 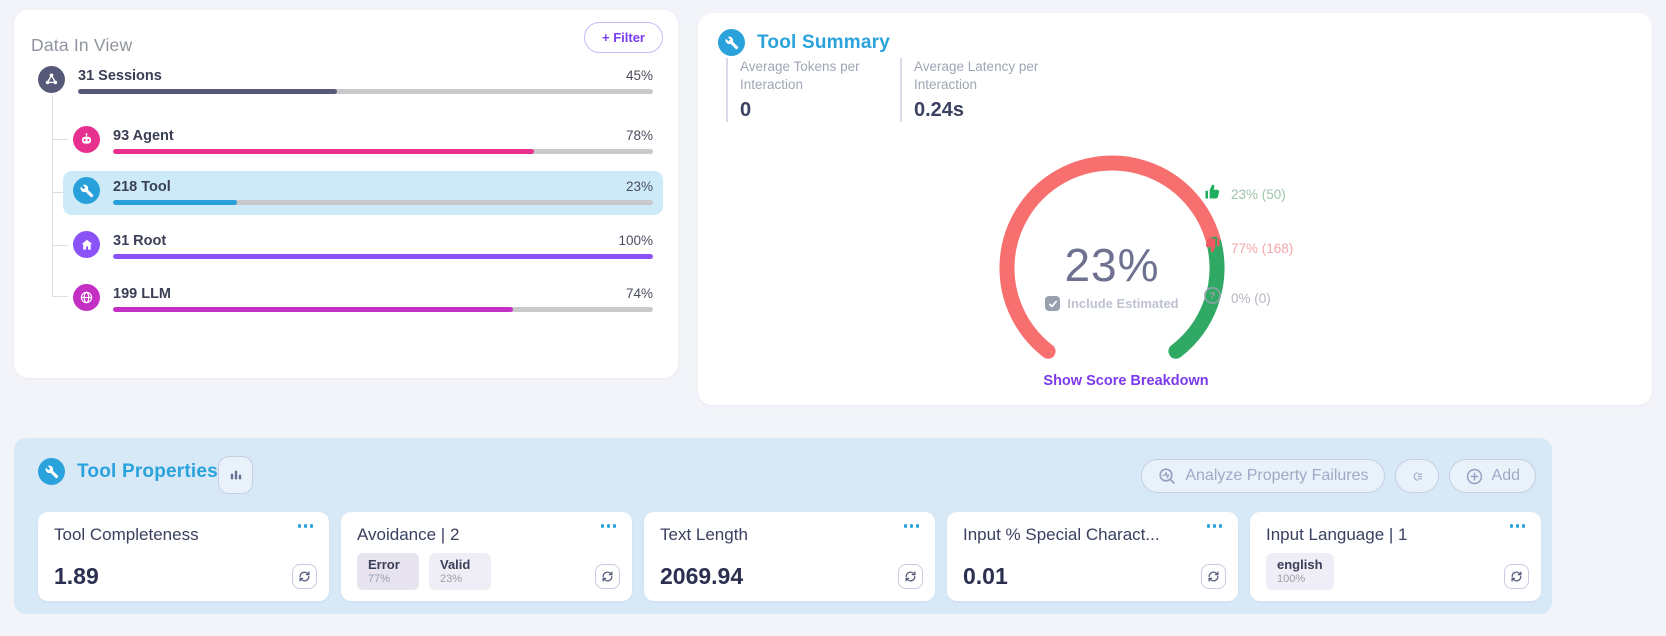 What do you see at coordinates (345, 80) in the screenshot?
I see `tree-row-sessions: 31 Sessions 45%` at bounding box center [345, 80].